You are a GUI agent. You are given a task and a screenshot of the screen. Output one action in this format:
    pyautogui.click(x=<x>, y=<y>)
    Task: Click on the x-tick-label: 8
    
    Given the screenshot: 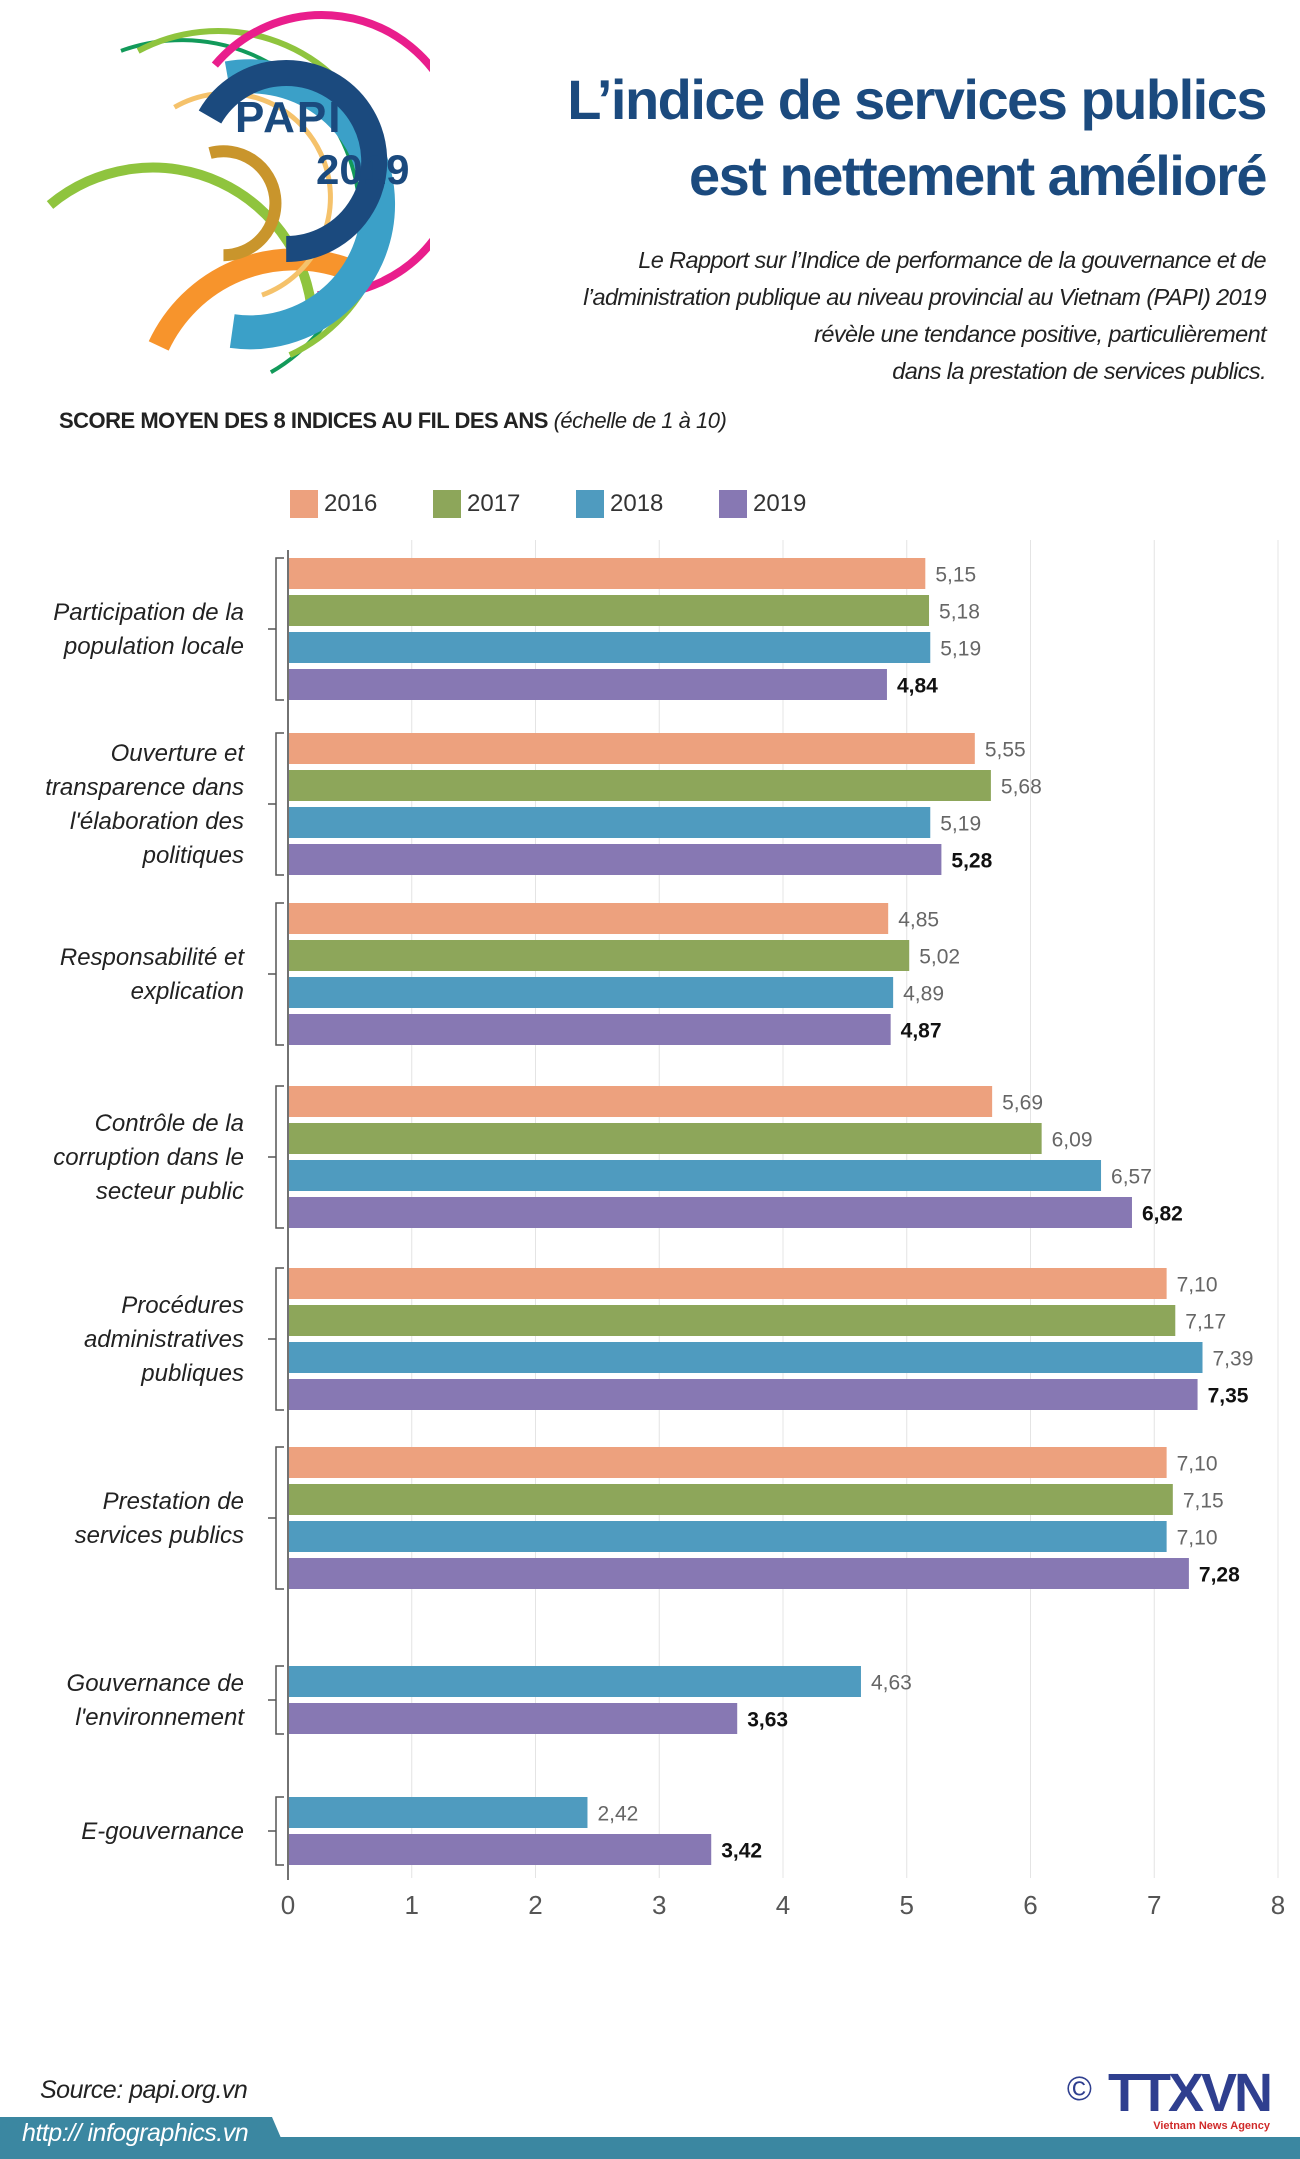 What is the action you would take?
    pyautogui.click(x=1278, y=1905)
    